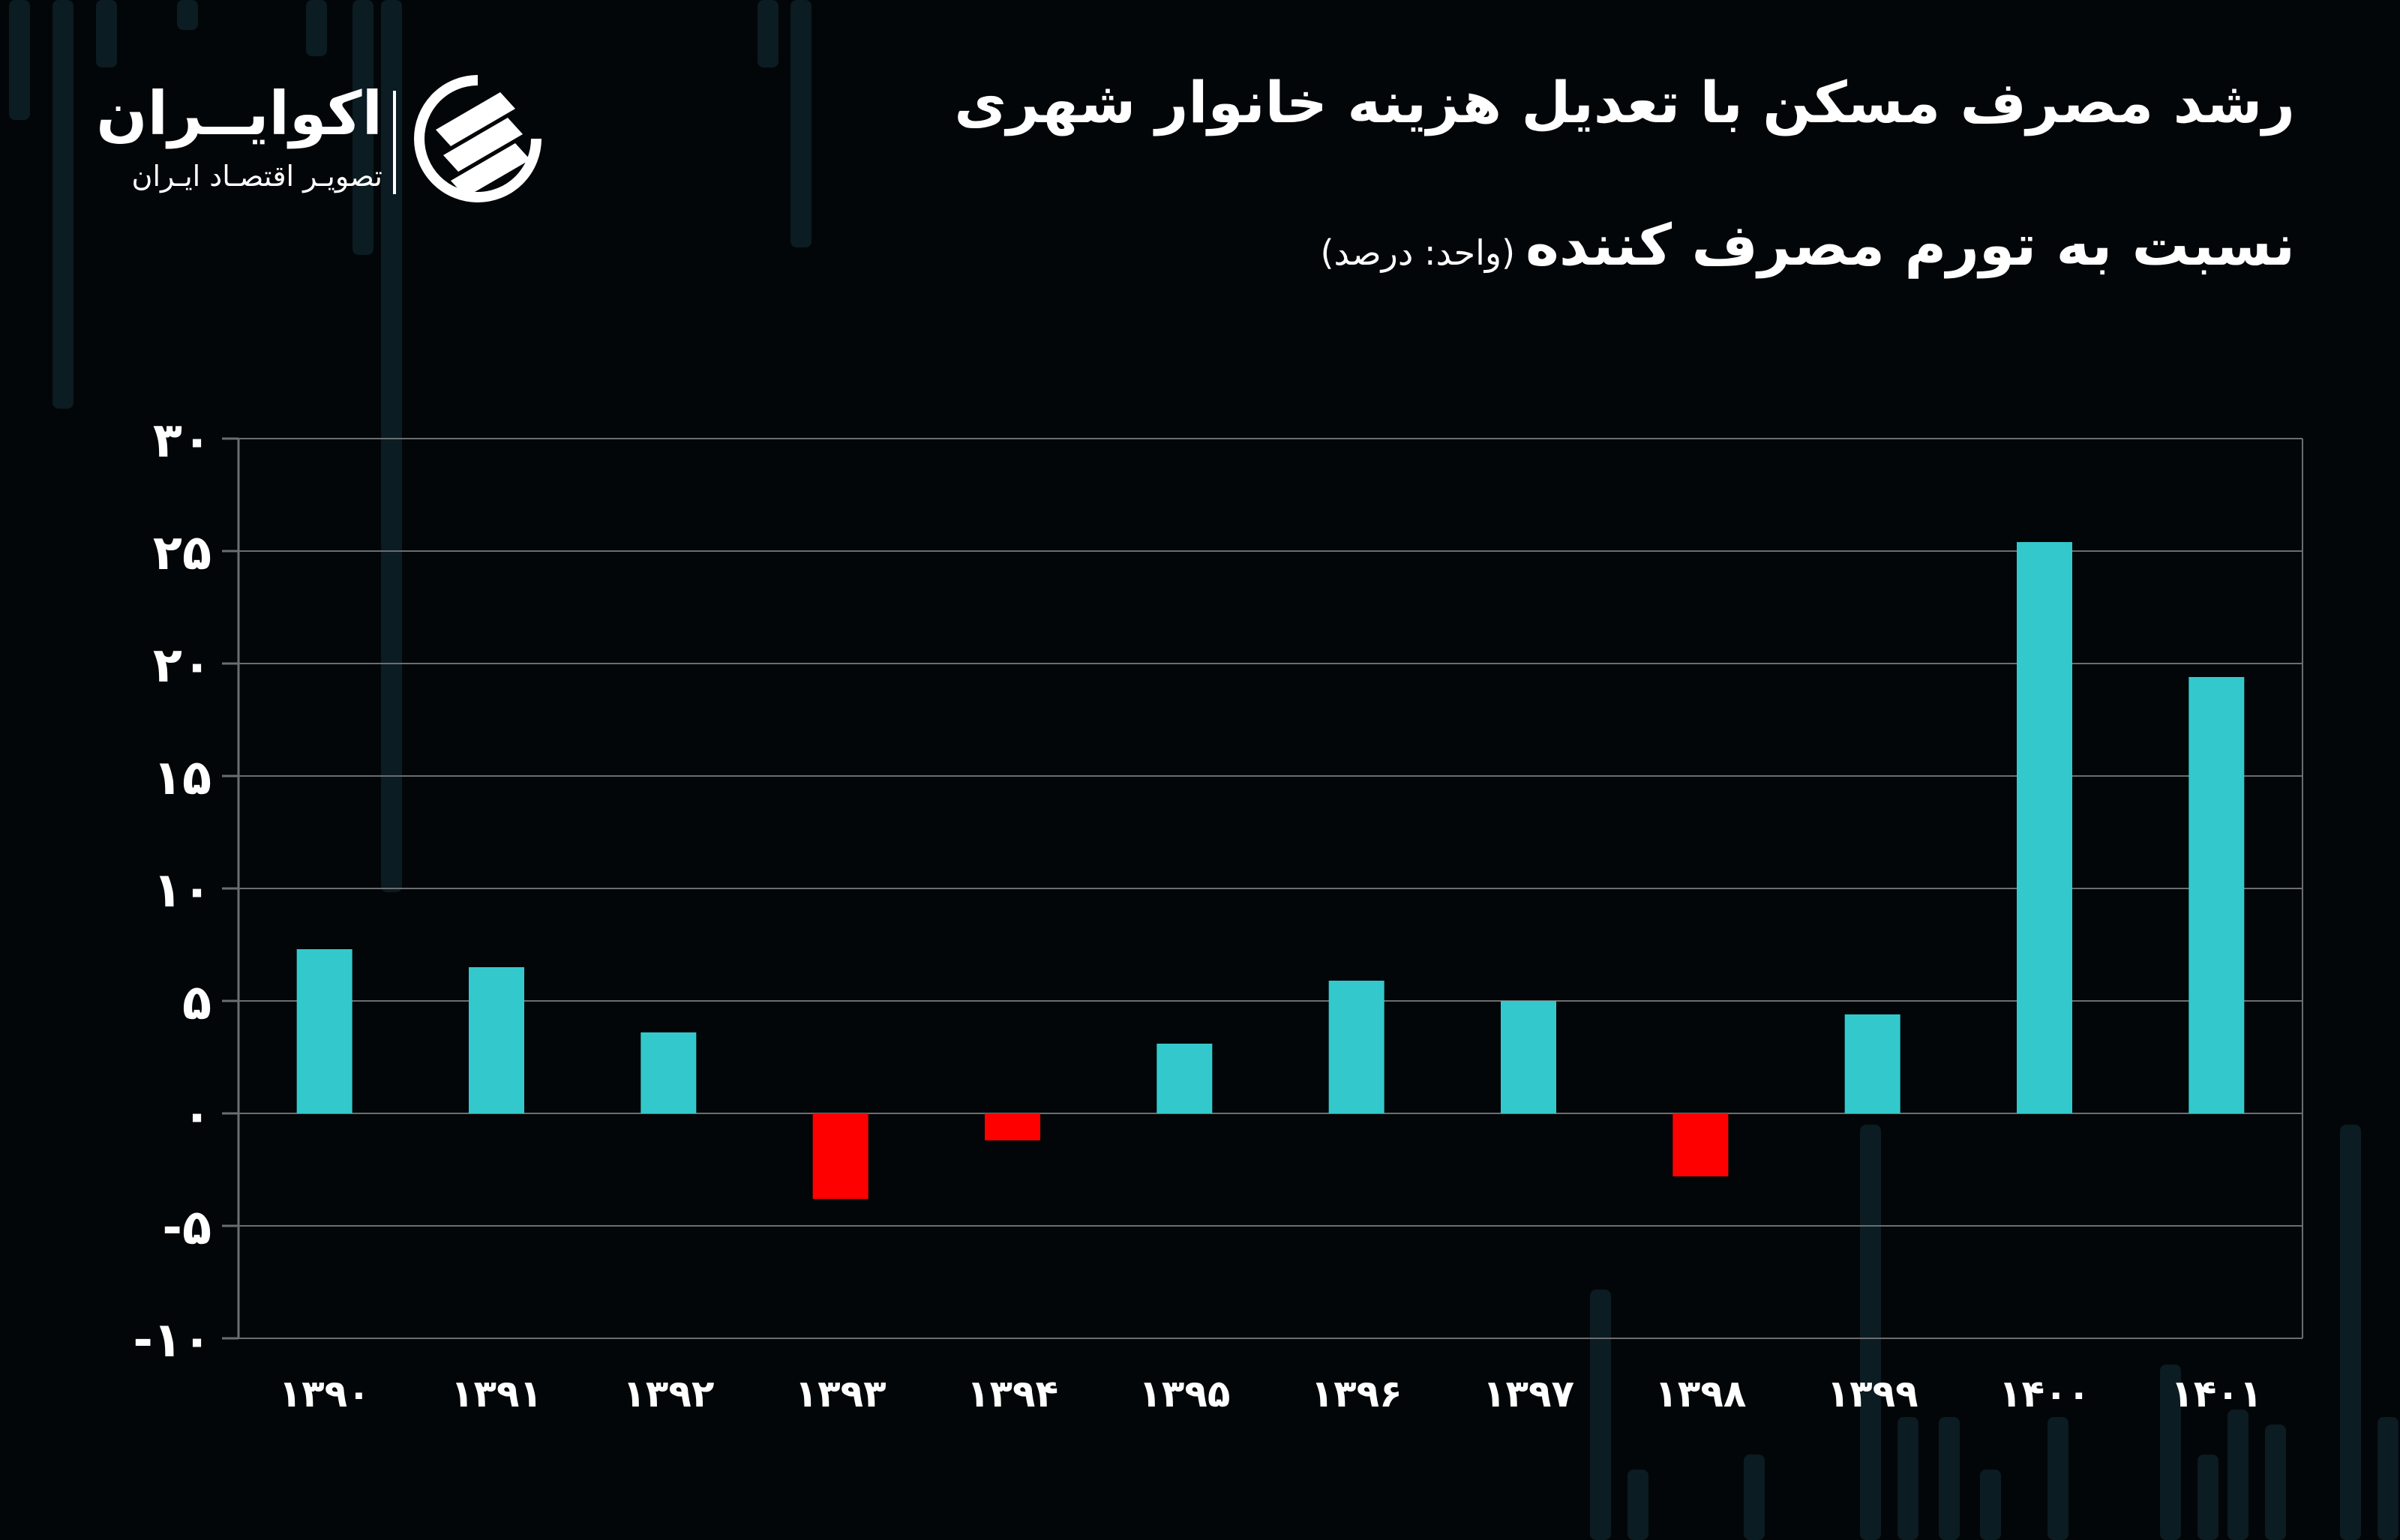  I want to click on x-tick-label: ۱۳۹۸, so click(1700, 1394).